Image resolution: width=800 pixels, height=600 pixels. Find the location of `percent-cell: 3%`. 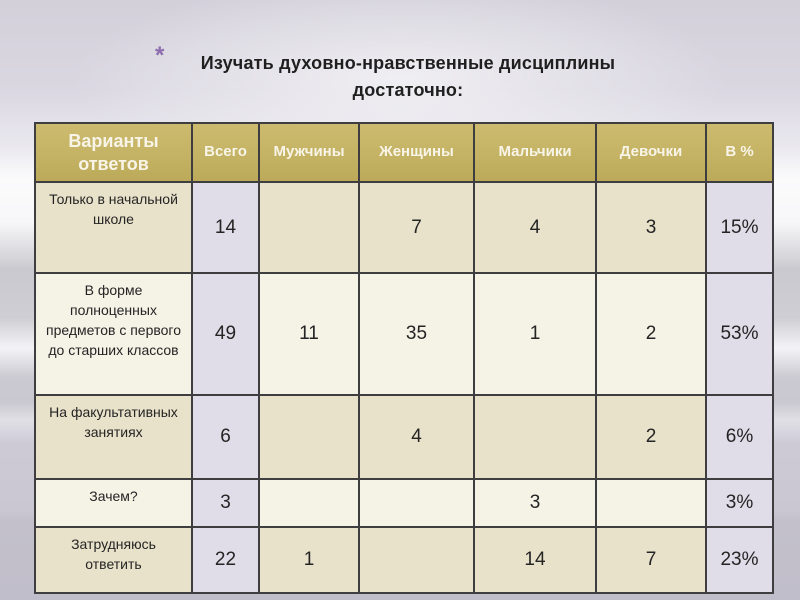

percent-cell: 3% is located at coordinates (739, 503).